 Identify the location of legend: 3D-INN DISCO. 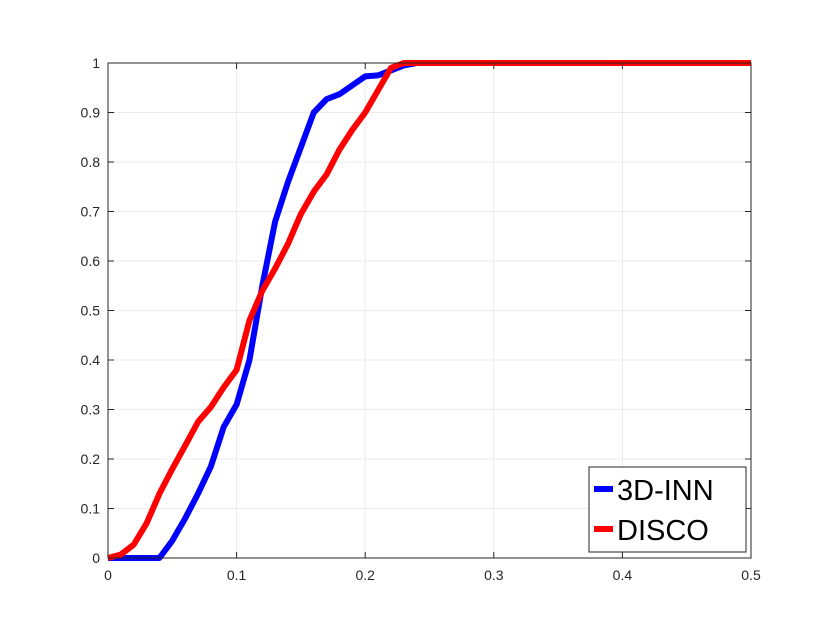
(667, 509).